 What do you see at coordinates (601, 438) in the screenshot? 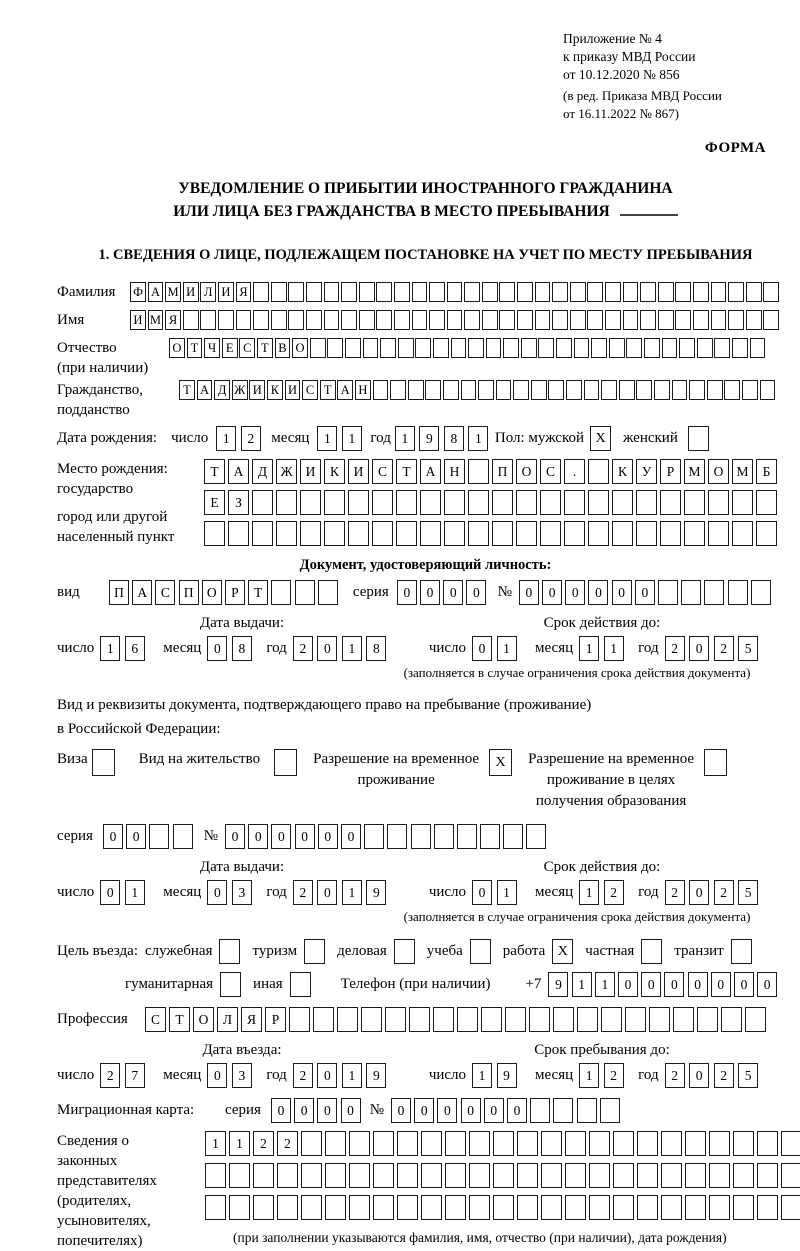
I see `sex-male-checkbox: X` at bounding box center [601, 438].